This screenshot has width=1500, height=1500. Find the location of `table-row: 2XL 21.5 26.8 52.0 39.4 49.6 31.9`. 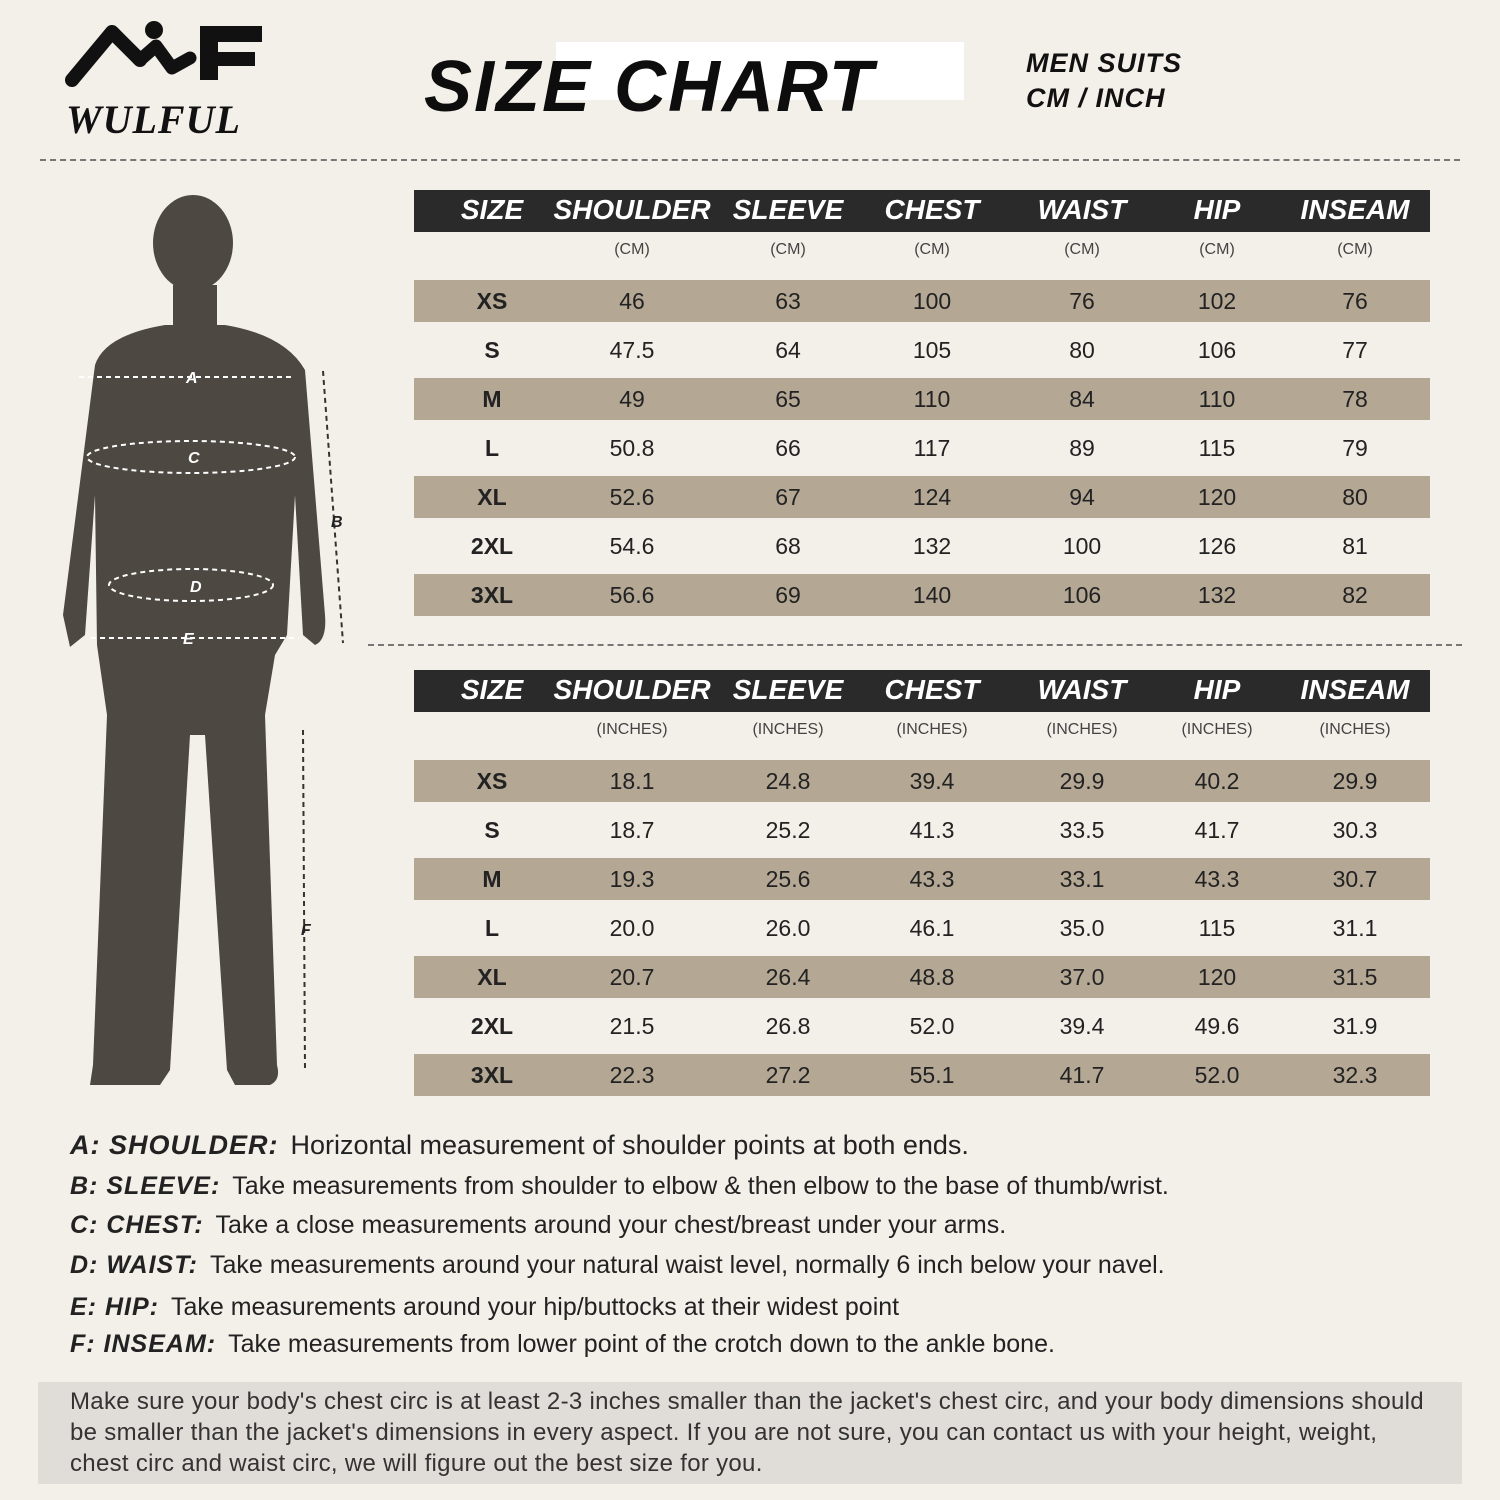

table-row: 2XL 21.5 26.8 52.0 39.4 49.6 31.9 is located at coordinates (922, 1026).